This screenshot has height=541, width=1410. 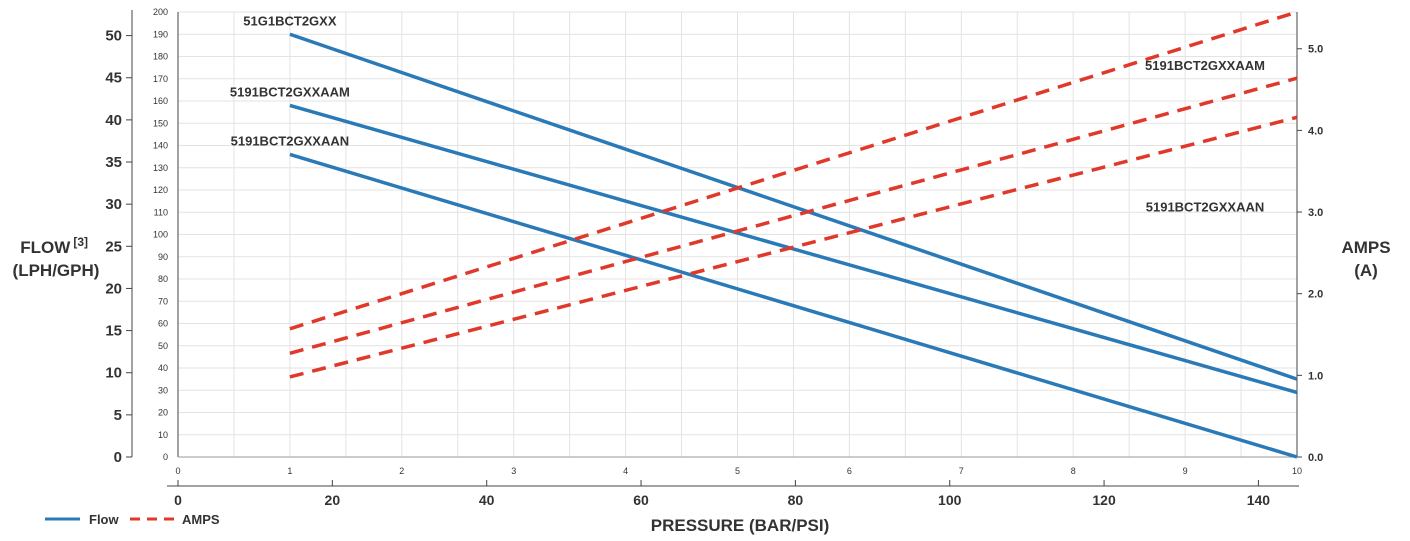 What do you see at coordinates (961, 471) in the screenshot?
I see `tick-label-bar: 7` at bounding box center [961, 471].